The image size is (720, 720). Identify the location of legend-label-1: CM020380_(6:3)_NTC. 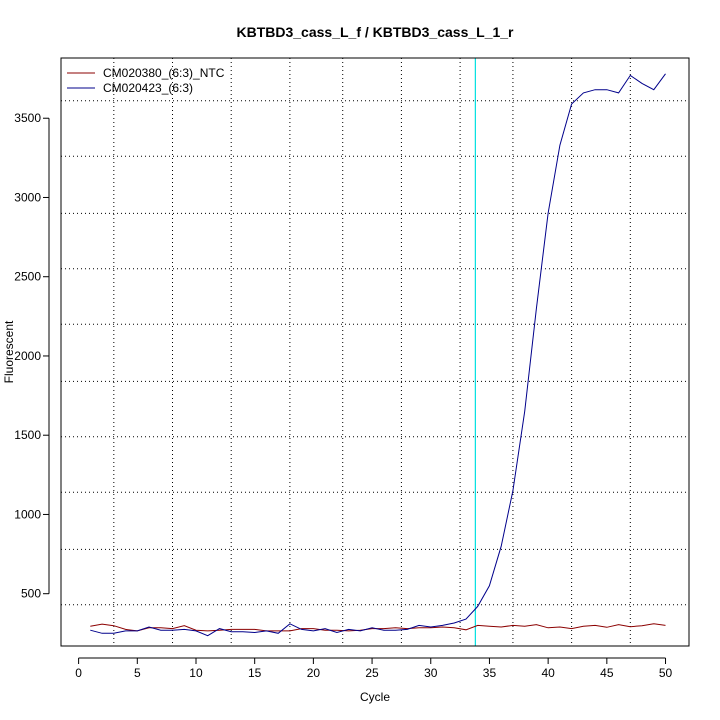
(164, 73).